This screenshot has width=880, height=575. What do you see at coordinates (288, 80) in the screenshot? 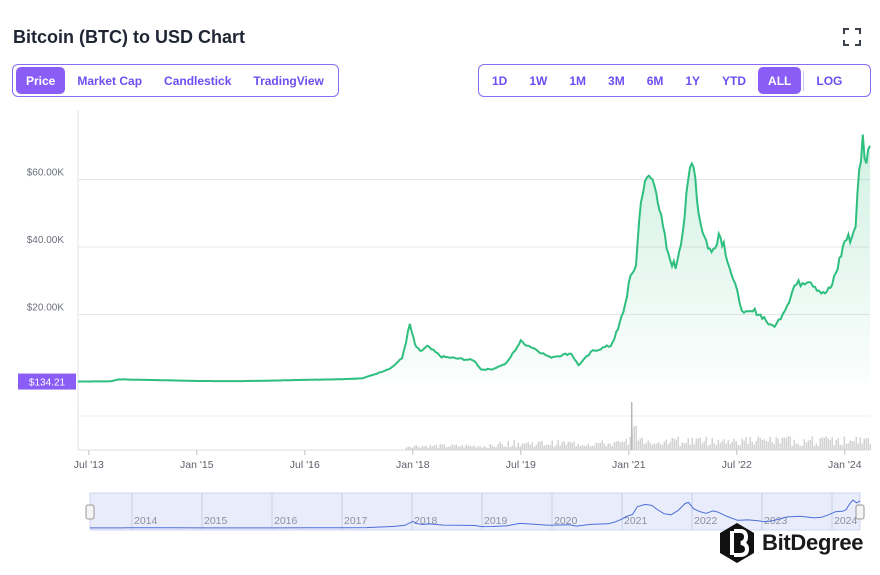
I see `tab-tradingview: TradingView` at bounding box center [288, 80].